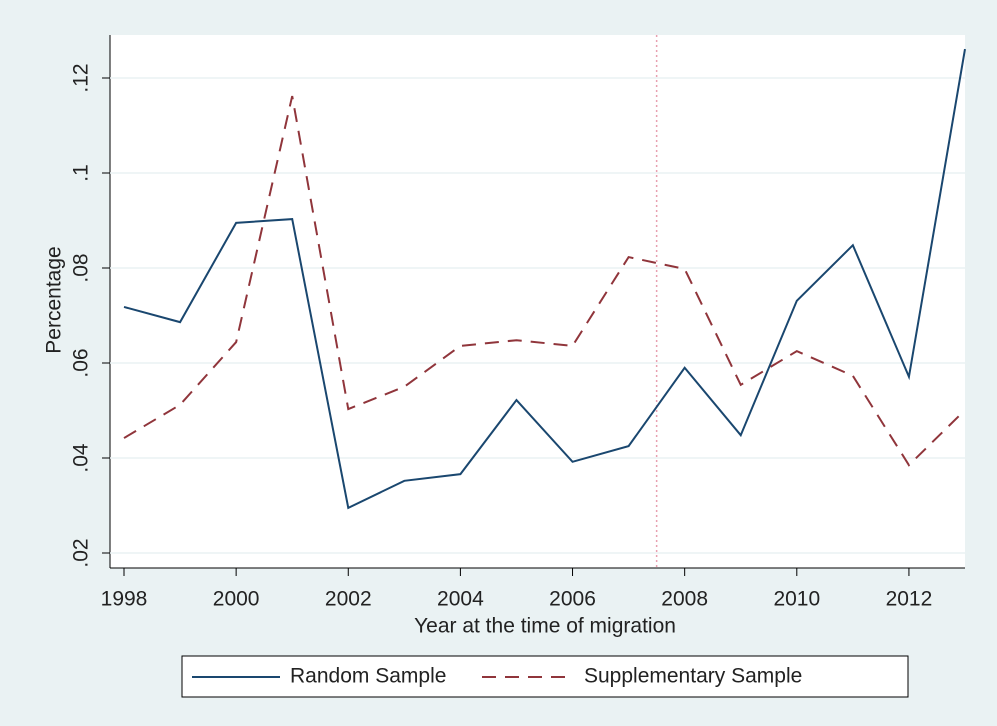  I want to click on x-tick-label: 2000, so click(236, 599).